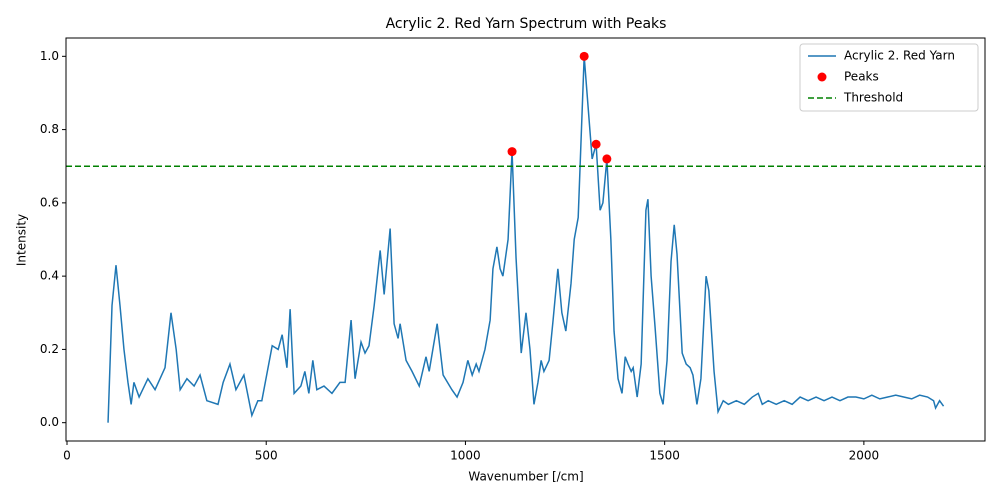 The width and height of the screenshot is (1000, 500). Describe the element at coordinates (67, 456) in the screenshot. I see `x-tick-label: 0` at that location.